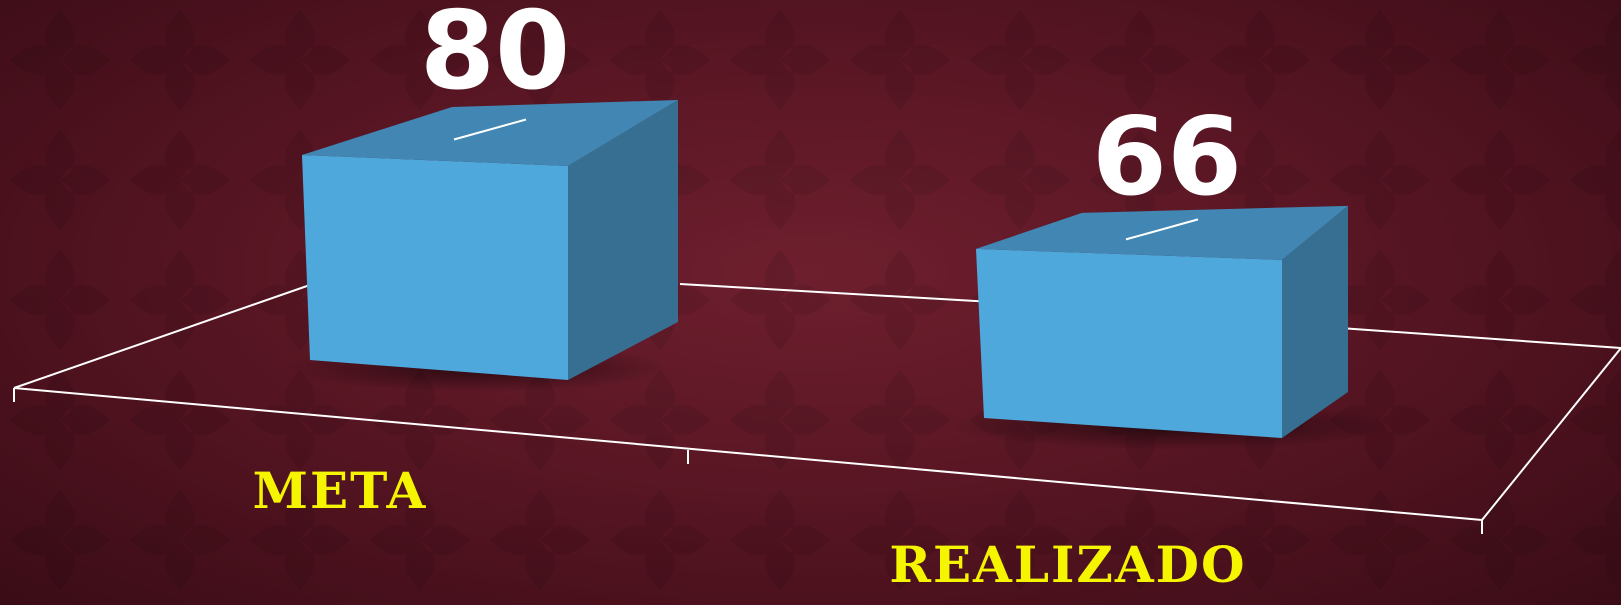 Image resolution: width=1621 pixels, height=605 pixels. Describe the element at coordinates (749, 527) in the screenshot. I see `category-label-group: META REALIZADO` at that location.